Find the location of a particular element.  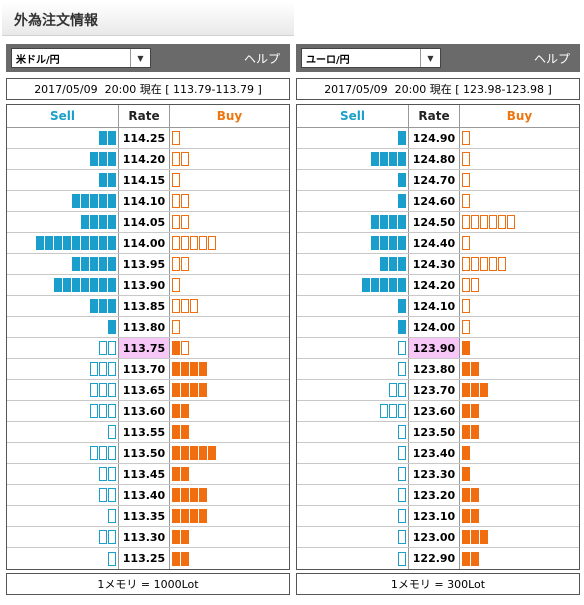

order-book-row: 113.80 is located at coordinates (148, 327).